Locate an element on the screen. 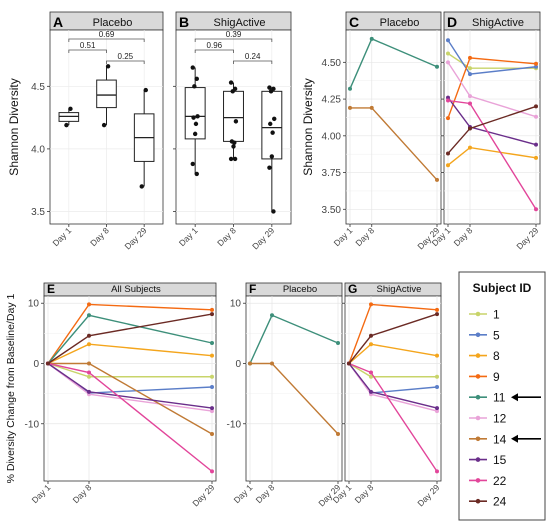 The height and width of the screenshot is (529, 550). panel-letter: G is located at coordinates (352, 289).